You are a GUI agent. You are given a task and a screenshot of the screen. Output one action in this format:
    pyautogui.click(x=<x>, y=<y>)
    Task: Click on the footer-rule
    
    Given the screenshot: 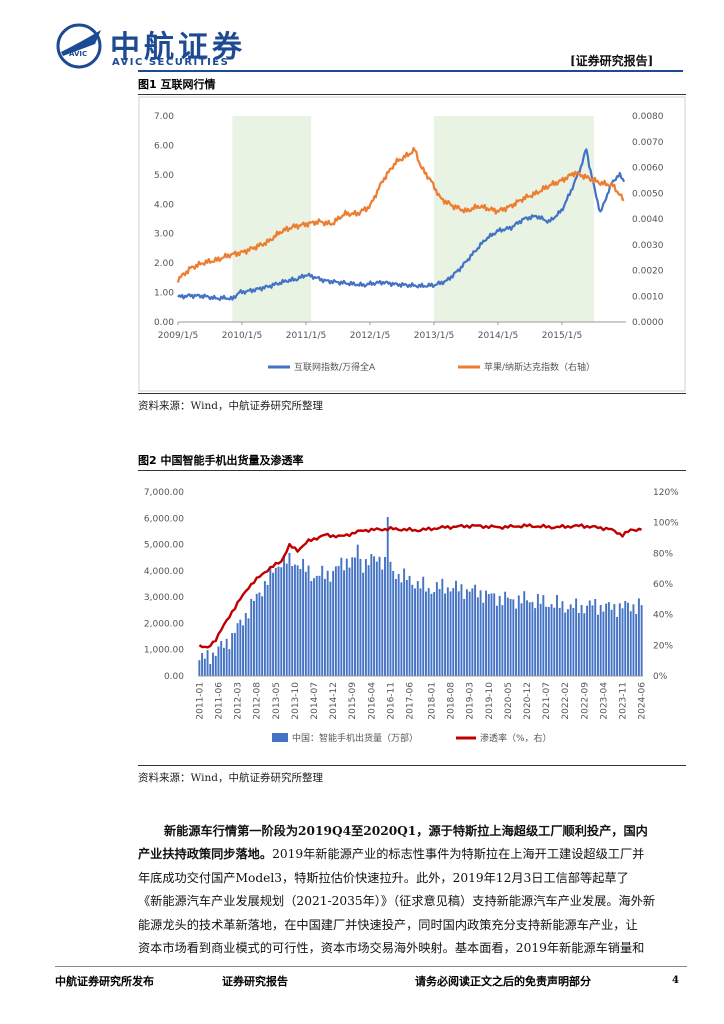 What is the action you would take?
    pyautogui.click(x=371, y=966)
    